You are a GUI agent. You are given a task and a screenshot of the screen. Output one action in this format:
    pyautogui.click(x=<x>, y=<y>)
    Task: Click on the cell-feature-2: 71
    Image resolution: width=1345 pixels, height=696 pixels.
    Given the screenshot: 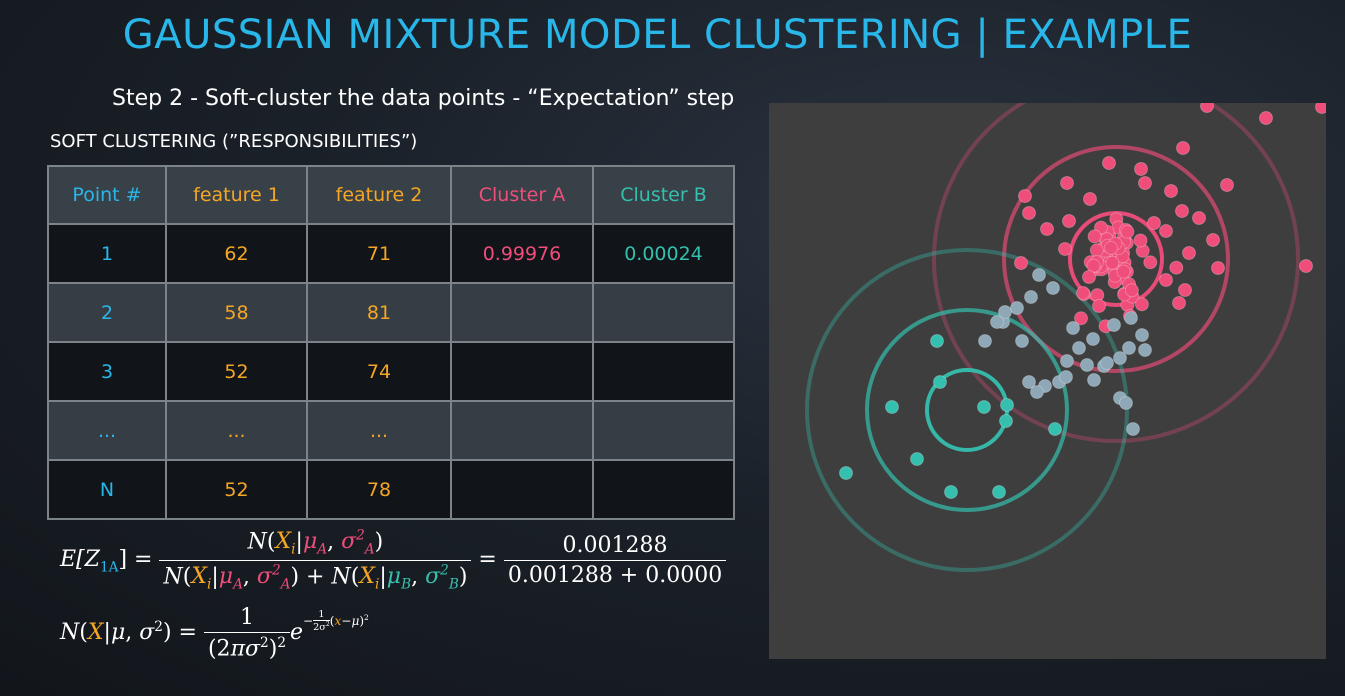 What is the action you would take?
    pyautogui.click(x=379, y=253)
    